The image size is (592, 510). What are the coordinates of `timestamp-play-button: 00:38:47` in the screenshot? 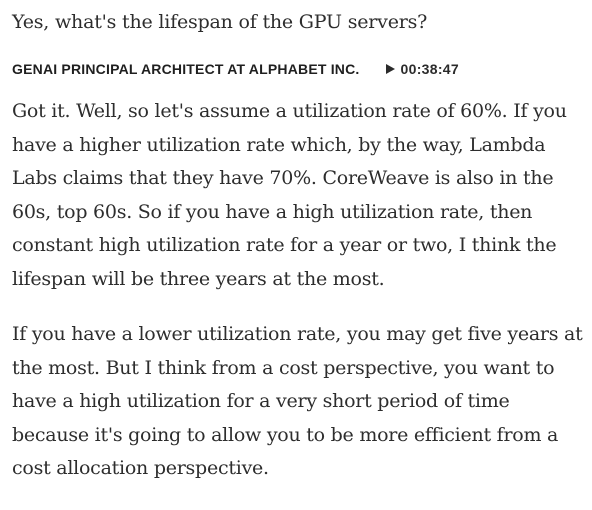 It's located at (422, 69).